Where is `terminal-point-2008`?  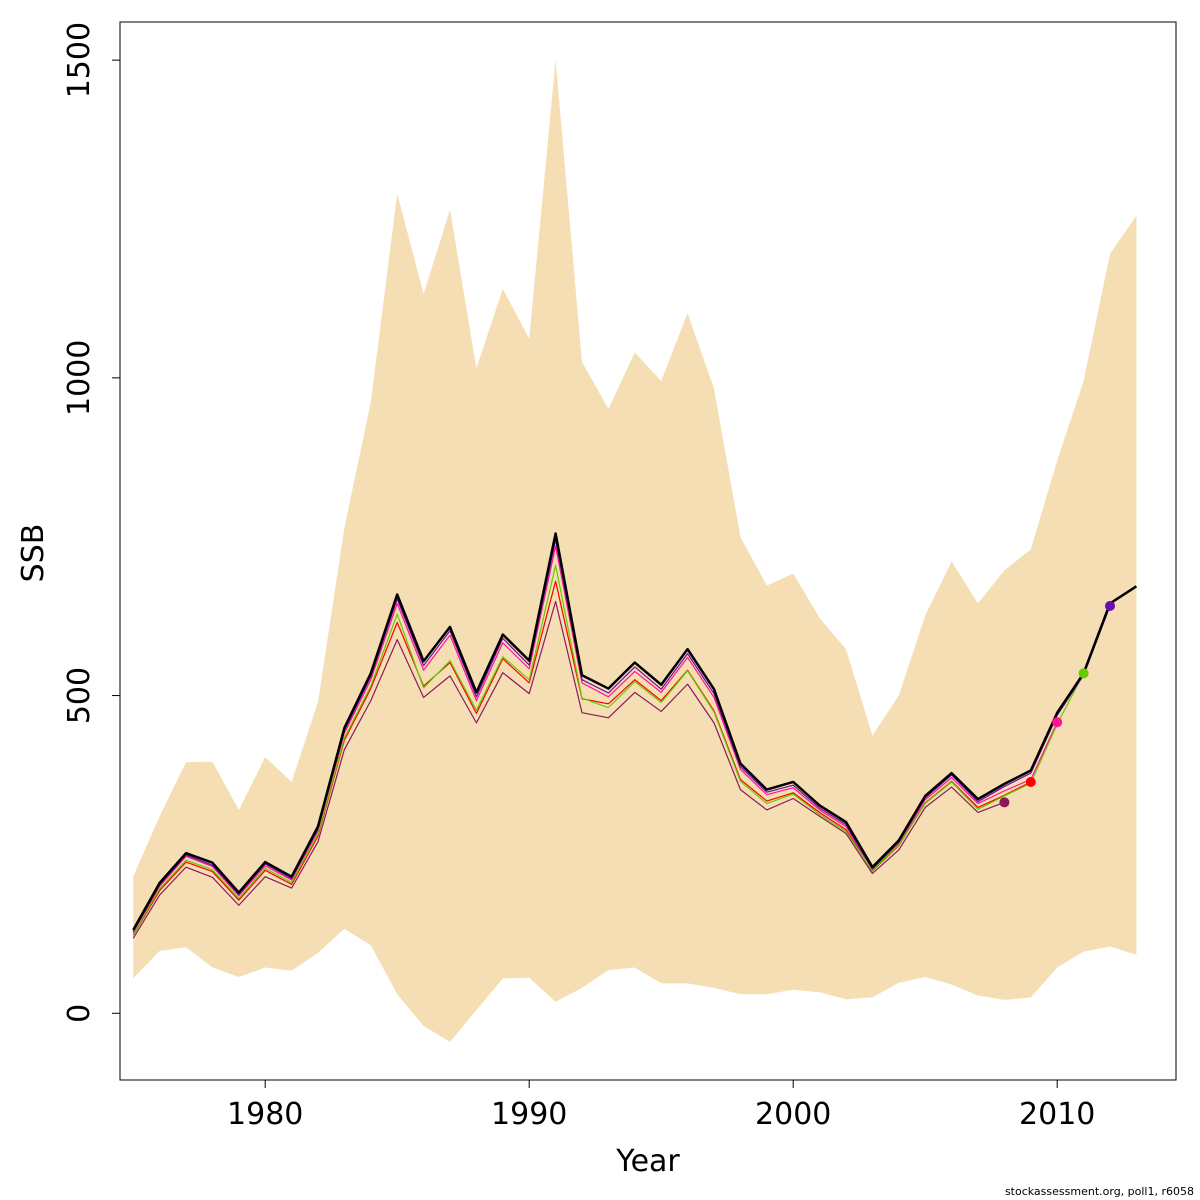 terminal-point-2008 is located at coordinates (1004, 802).